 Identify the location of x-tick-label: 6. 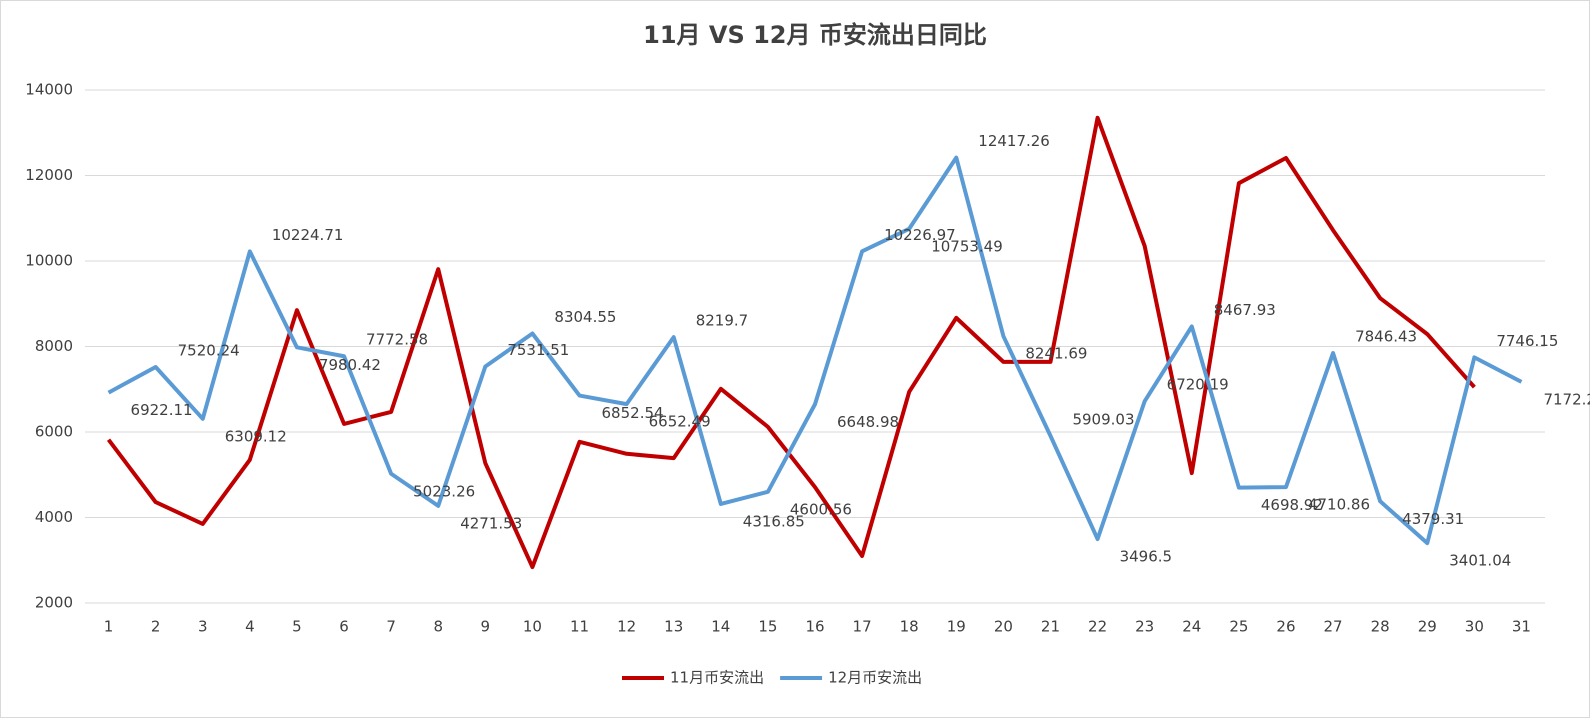
(344, 627).